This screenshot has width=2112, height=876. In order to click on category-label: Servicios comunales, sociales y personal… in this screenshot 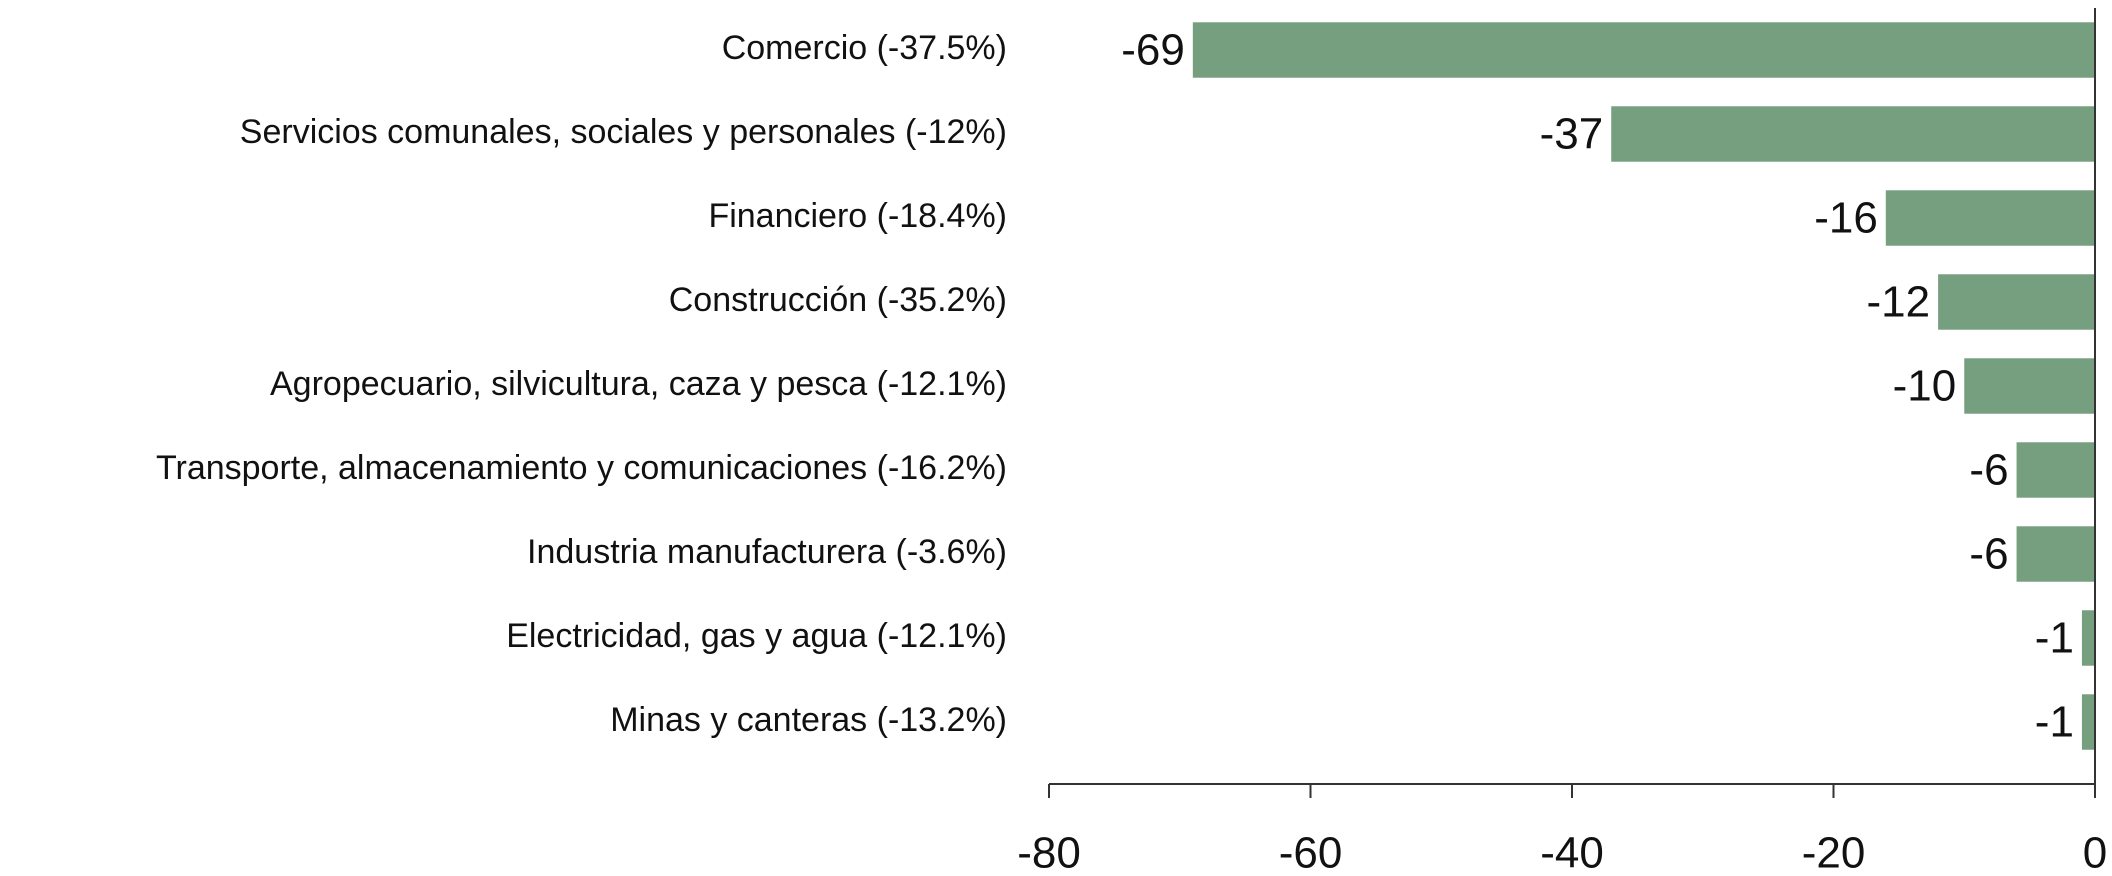, I will do `click(623, 132)`.